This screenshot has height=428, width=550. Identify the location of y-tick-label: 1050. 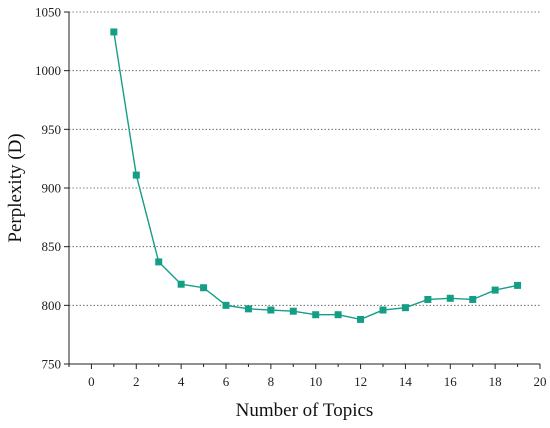
(48, 12).